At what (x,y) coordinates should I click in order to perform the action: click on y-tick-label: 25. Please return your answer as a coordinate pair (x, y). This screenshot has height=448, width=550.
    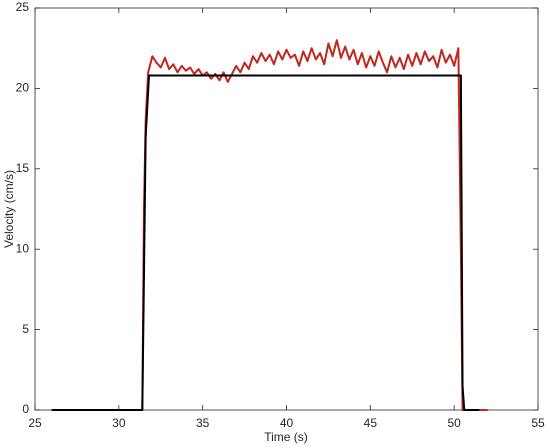
    Looking at the image, I should click on (23, 7).